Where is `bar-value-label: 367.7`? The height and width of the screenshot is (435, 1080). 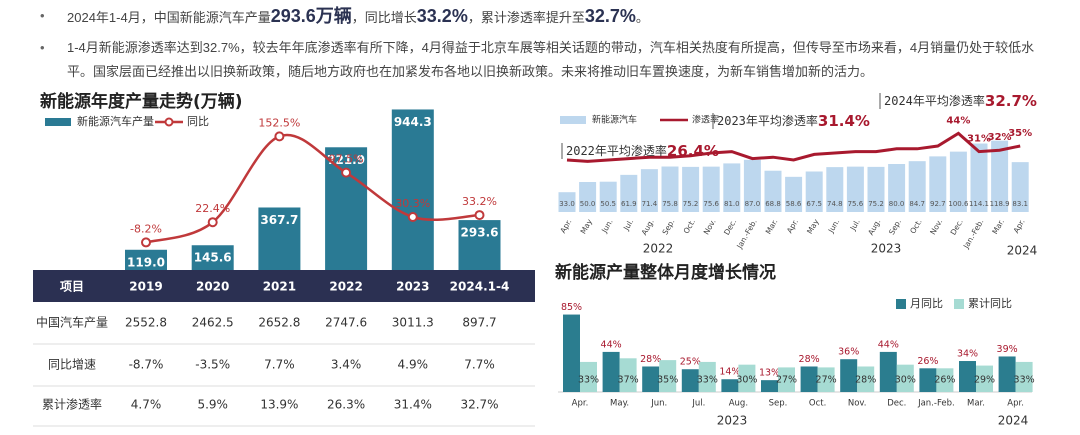 bar-value-label: 367.7 is located at coordinates (279, 220).